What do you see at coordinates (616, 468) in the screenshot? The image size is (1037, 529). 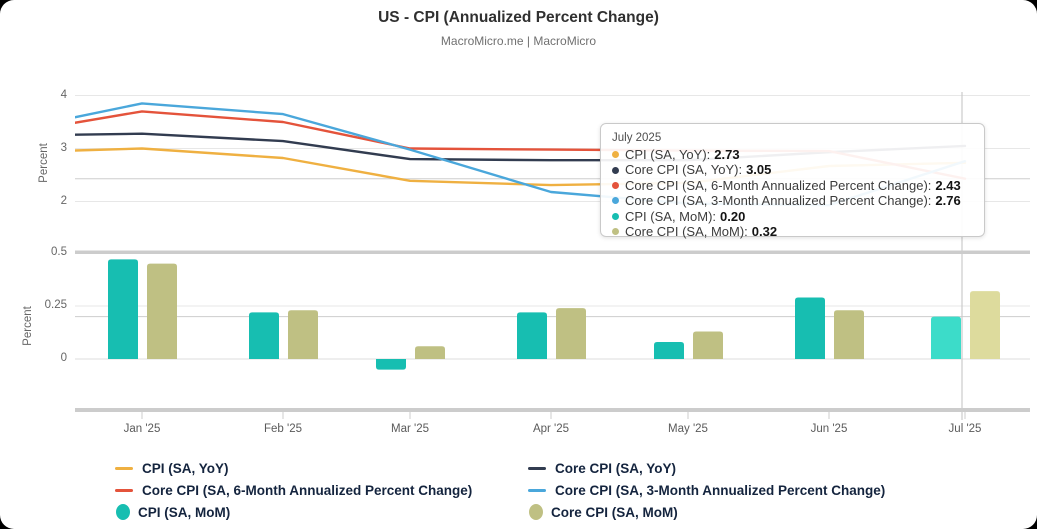 I see `legend-label: Core CPI (SA, YoY)` at bounding box center [616, 468].